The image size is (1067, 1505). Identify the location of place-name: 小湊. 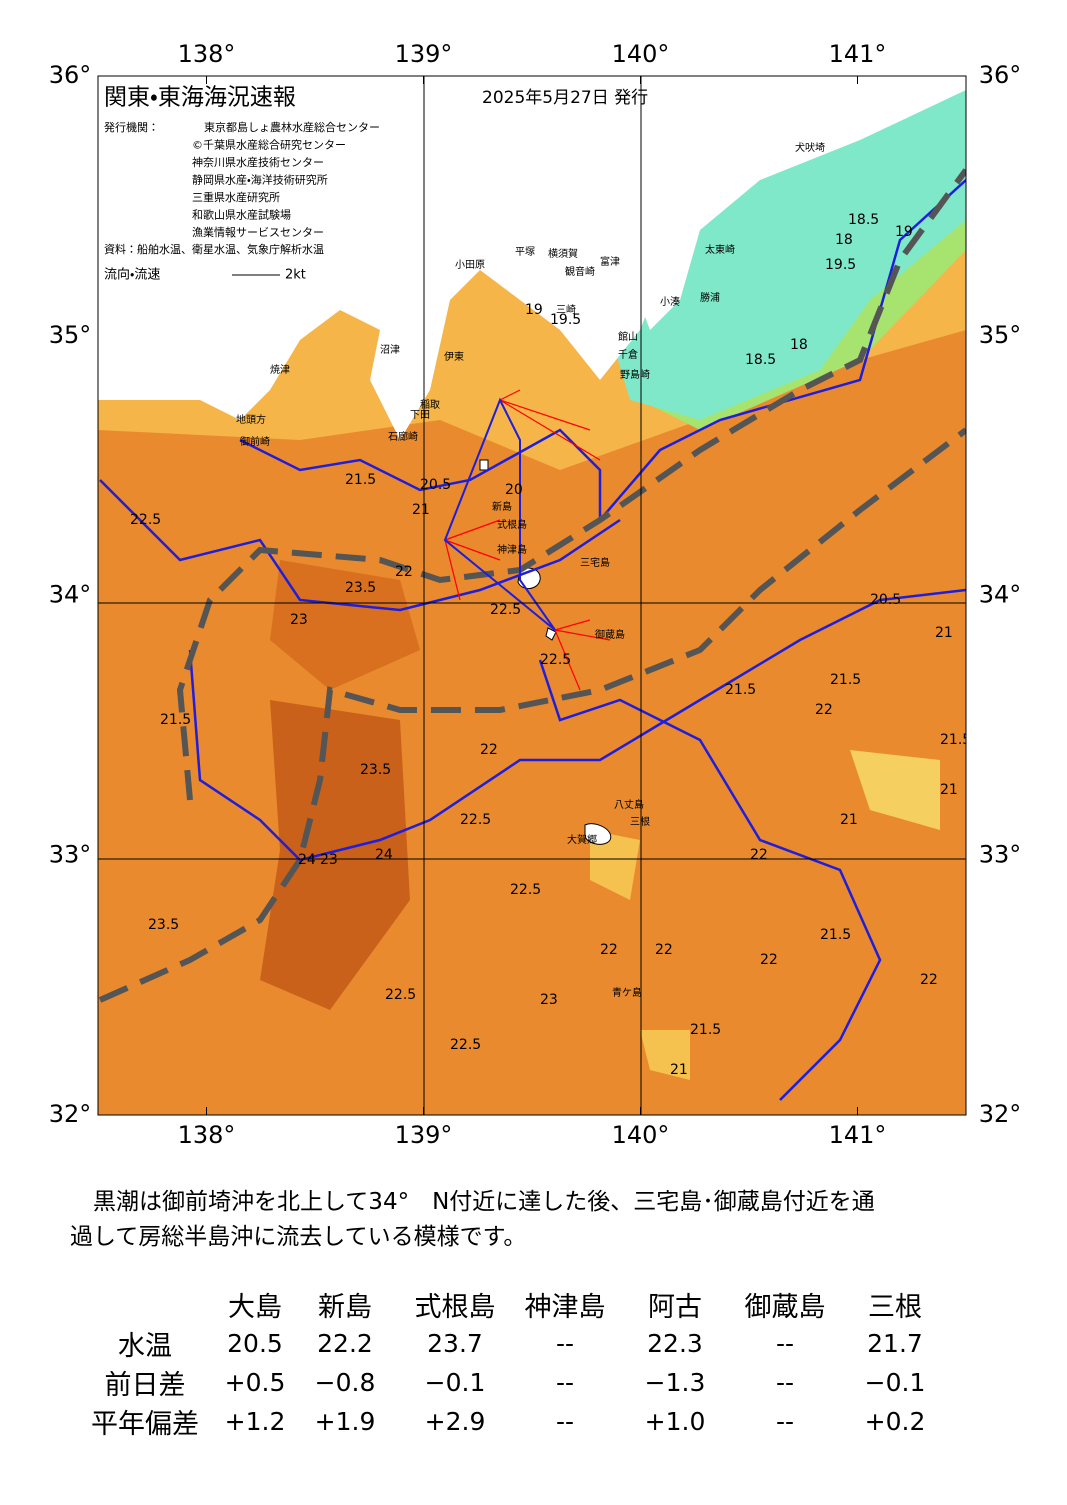
(670, 301).